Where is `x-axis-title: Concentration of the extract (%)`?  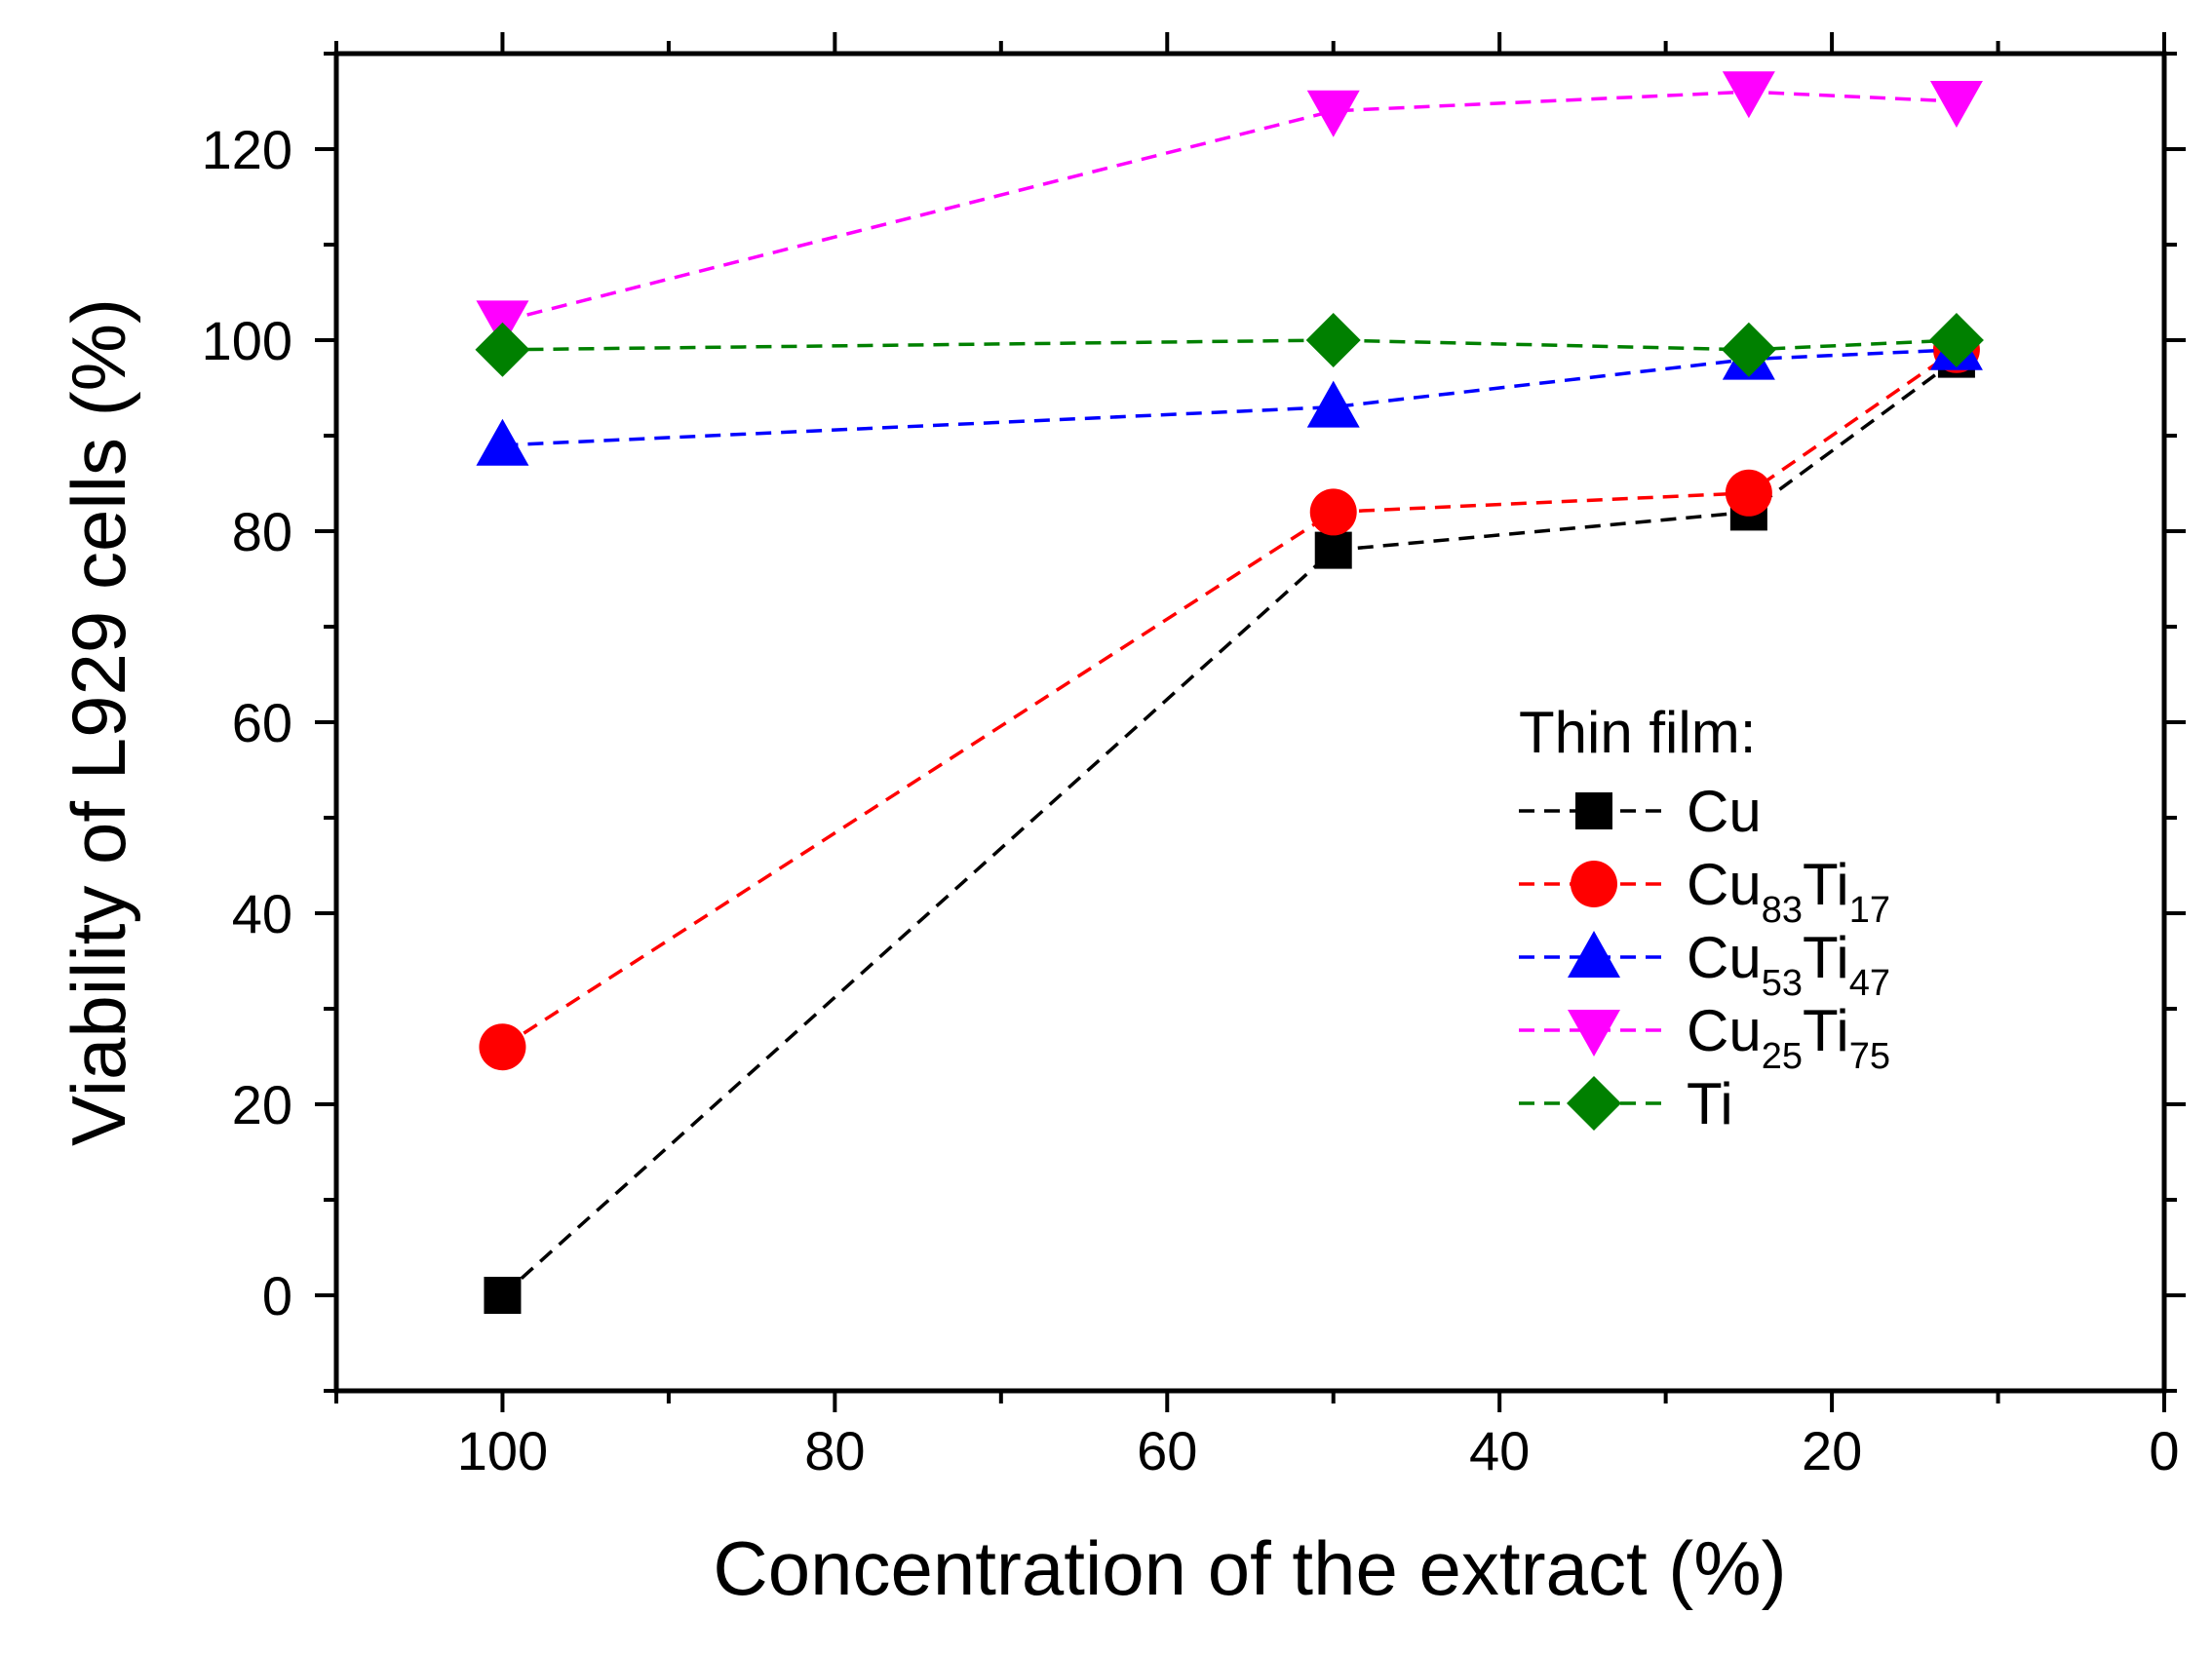 x-axis-title: Concentration of the extract (%) is located at coordinates (1249, 1568).